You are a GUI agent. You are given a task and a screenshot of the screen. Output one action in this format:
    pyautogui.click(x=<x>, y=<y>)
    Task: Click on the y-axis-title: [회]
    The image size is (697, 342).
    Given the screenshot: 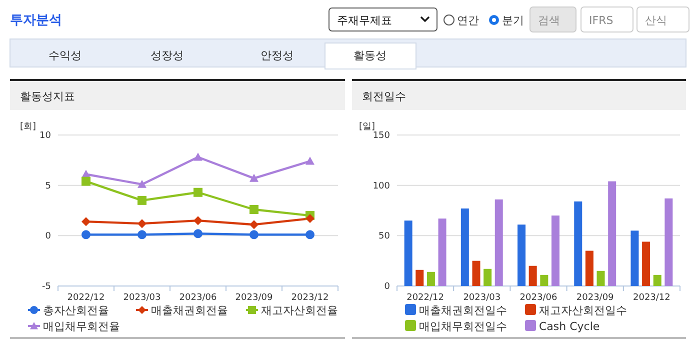 What is the action you would take?
    pyautogui.click(x=28, y=127)
    